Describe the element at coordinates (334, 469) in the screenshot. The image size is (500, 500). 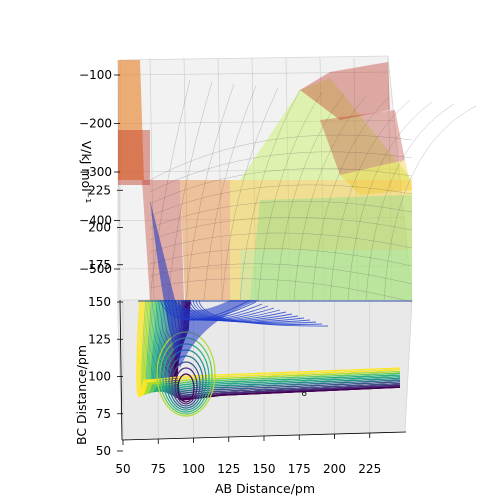
I see `x-tick-label: 200` at that location.